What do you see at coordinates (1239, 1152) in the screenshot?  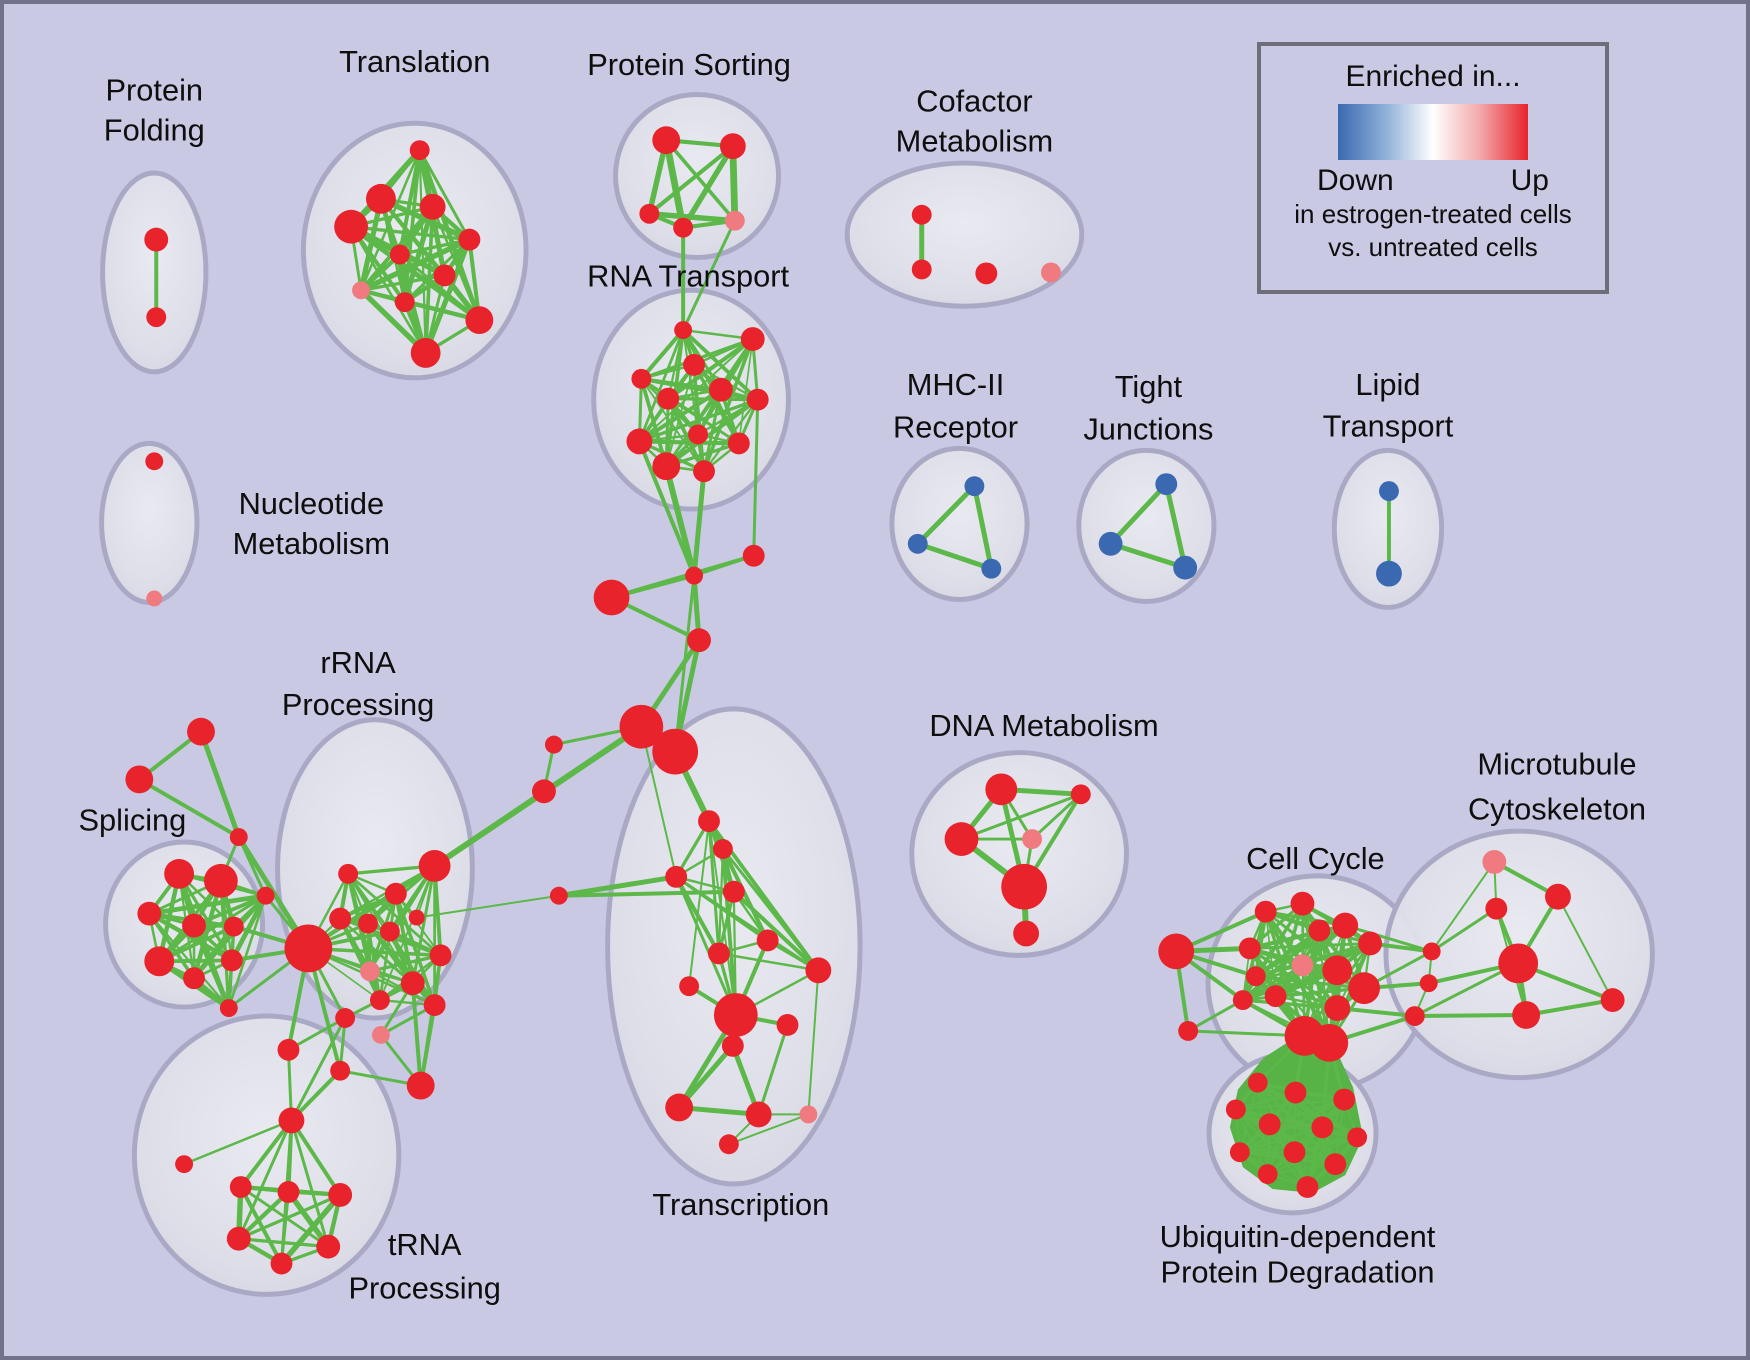 I see `node-U8` at bounding box center [1239, 1152].